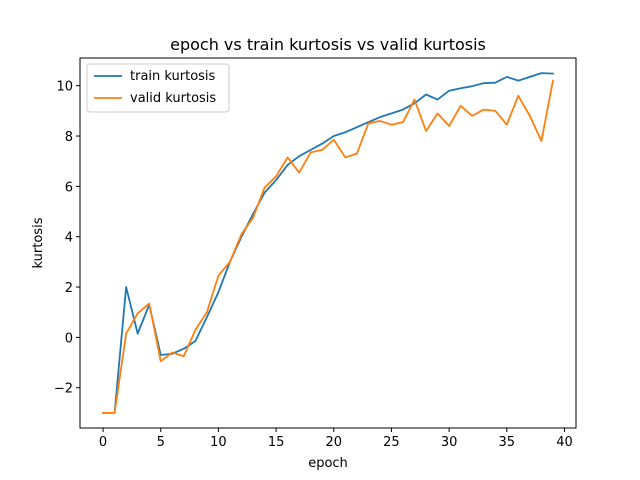 This screenshot has height=480, width=640. Describe the element at coordinates (218, 442) in the screenshot. I see `x-tick-label: 10` at that location.